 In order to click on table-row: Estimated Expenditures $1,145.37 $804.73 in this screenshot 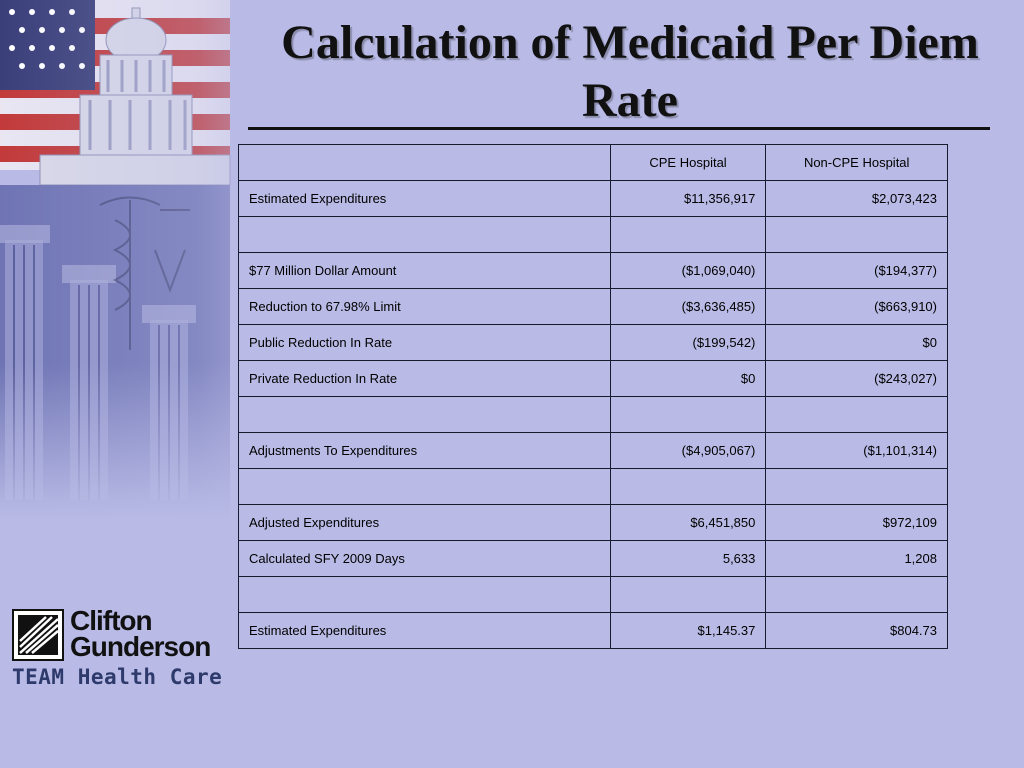, I will do `click(593, 630)`.